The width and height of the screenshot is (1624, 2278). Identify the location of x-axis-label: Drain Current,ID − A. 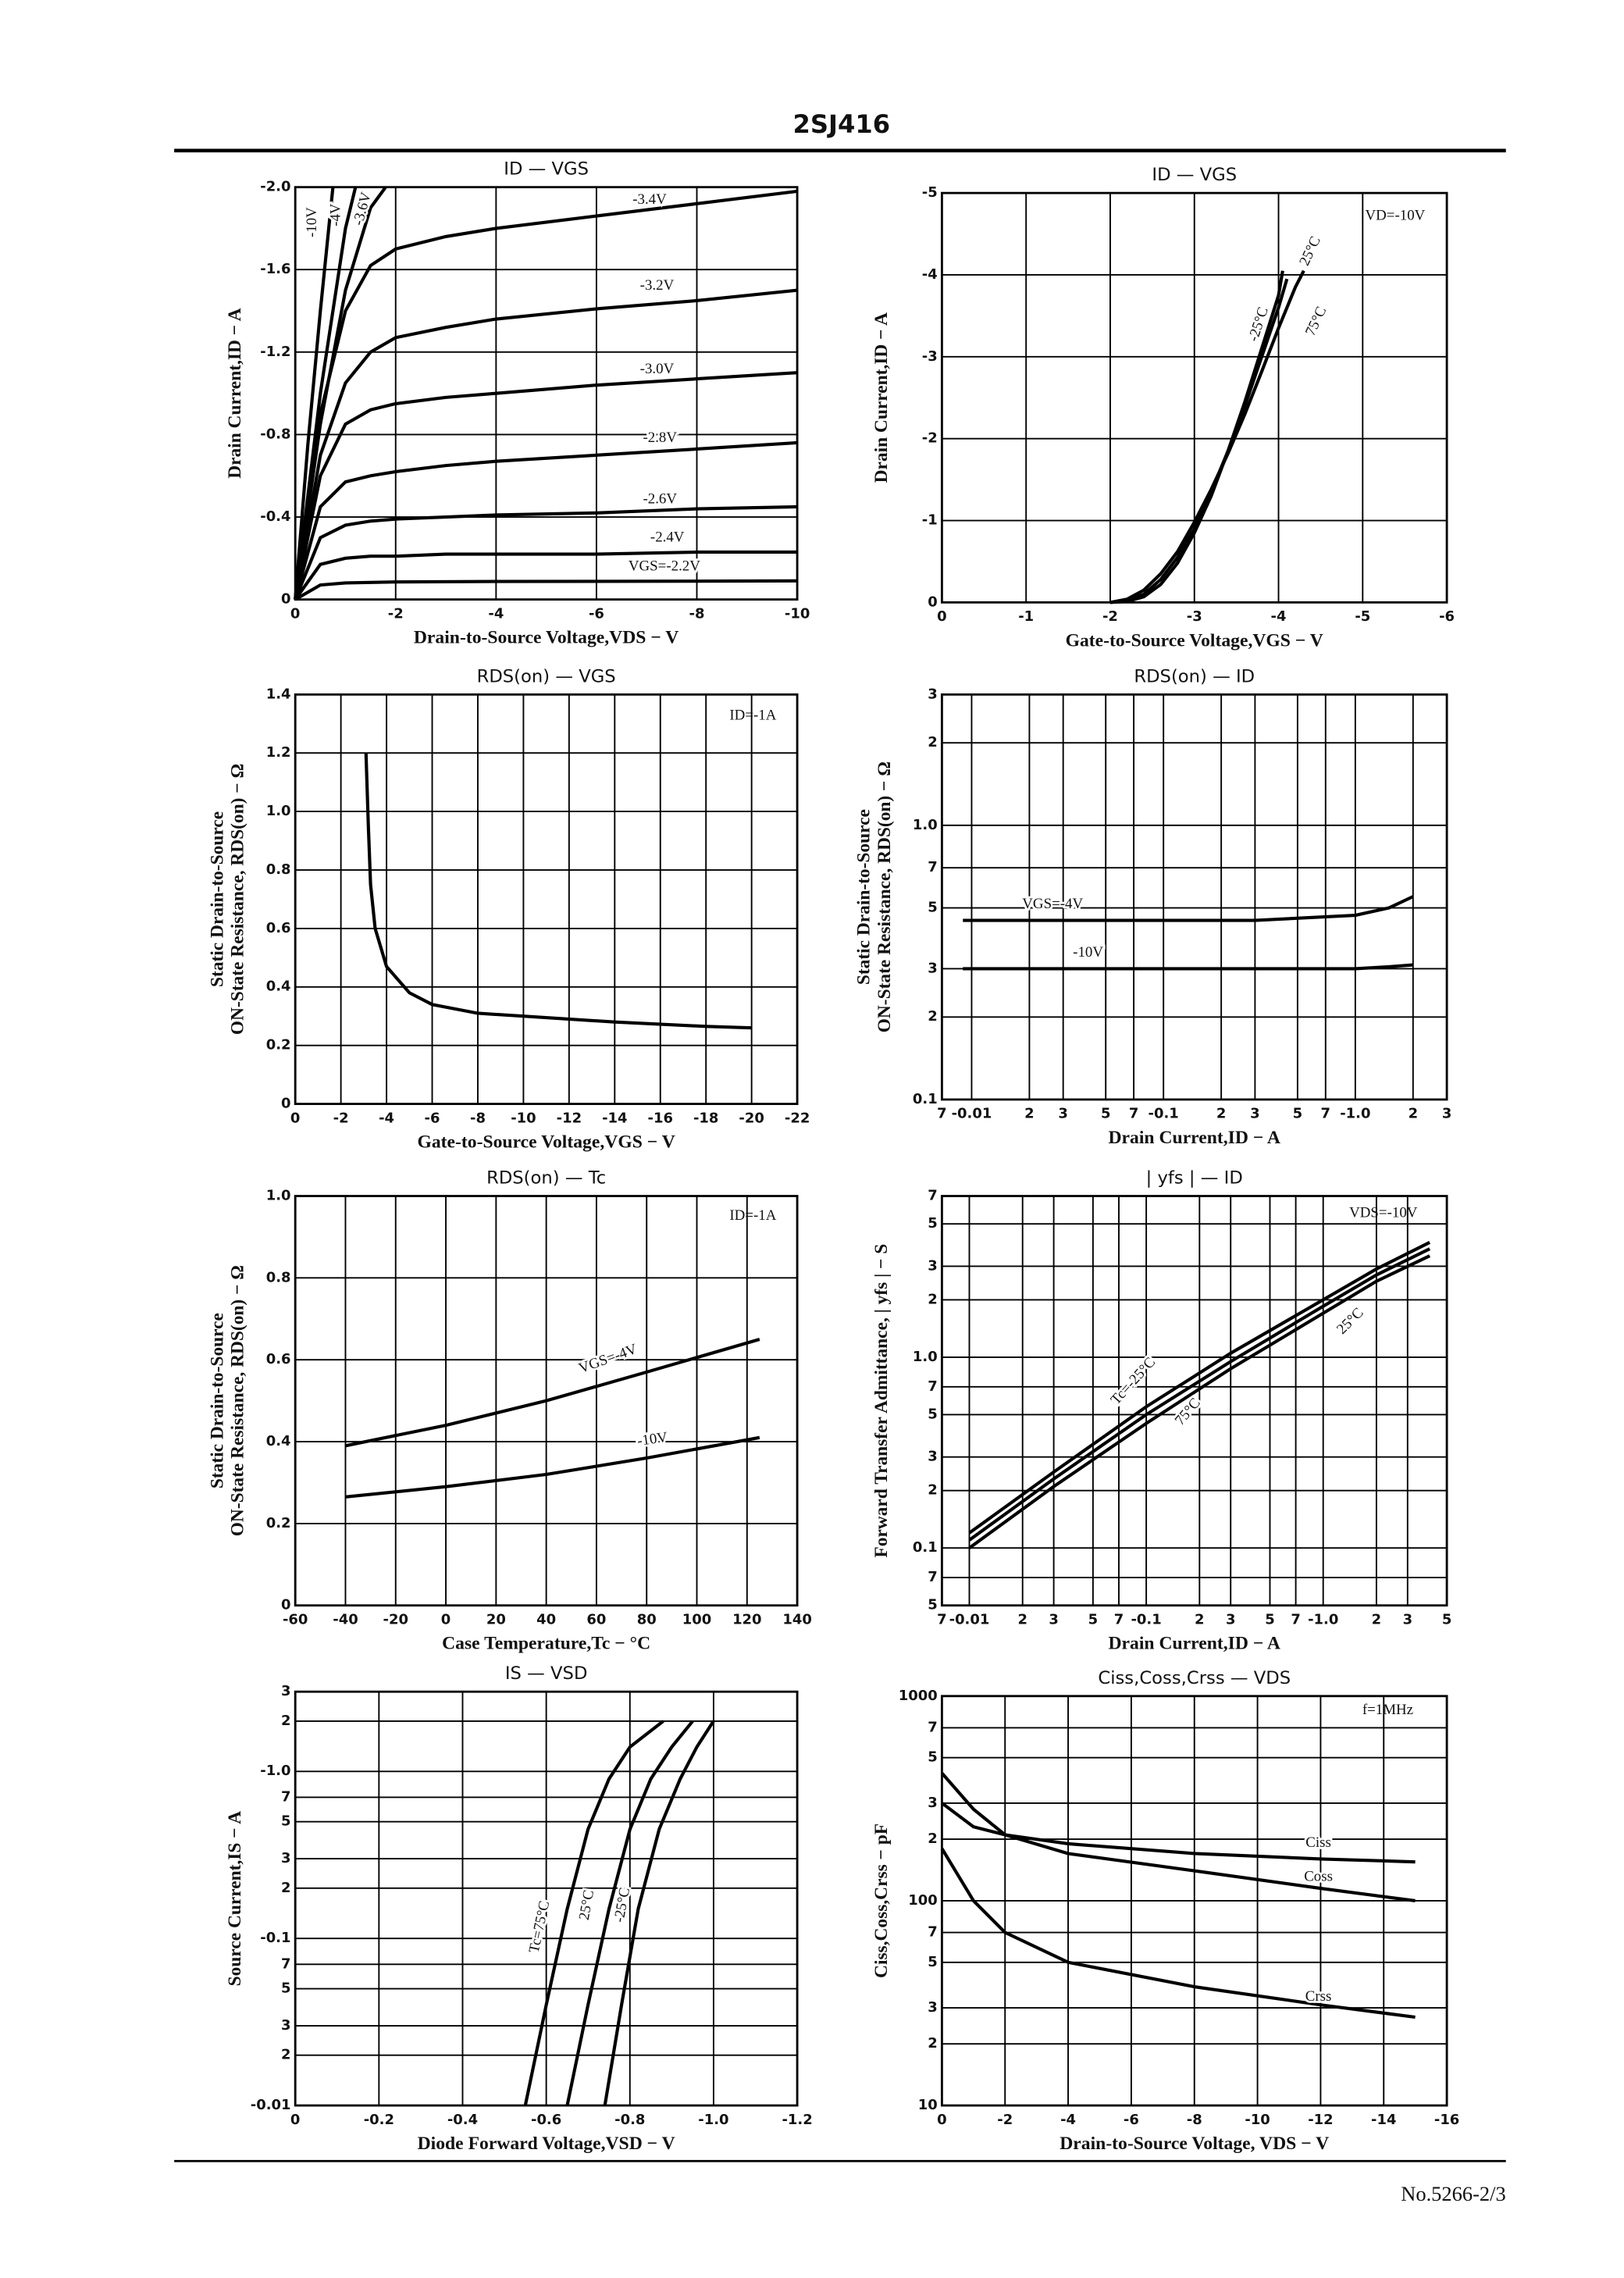
(1194, 1644).